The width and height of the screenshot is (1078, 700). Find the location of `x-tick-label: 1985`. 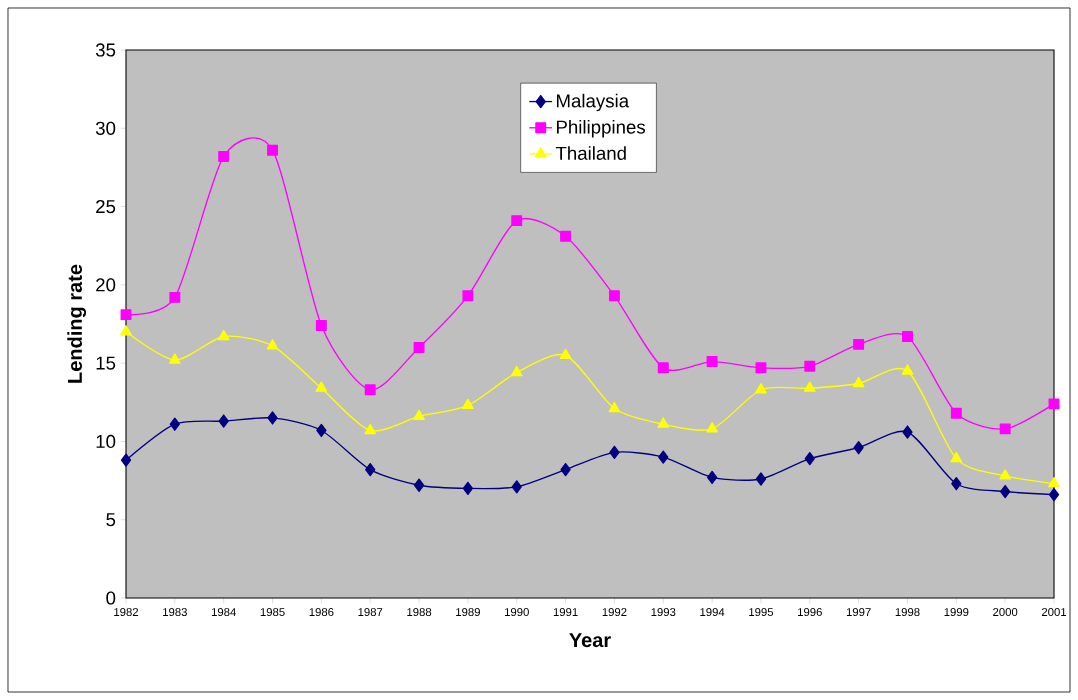

x-tick-label: 1985 is located at coordinates (272, 612).